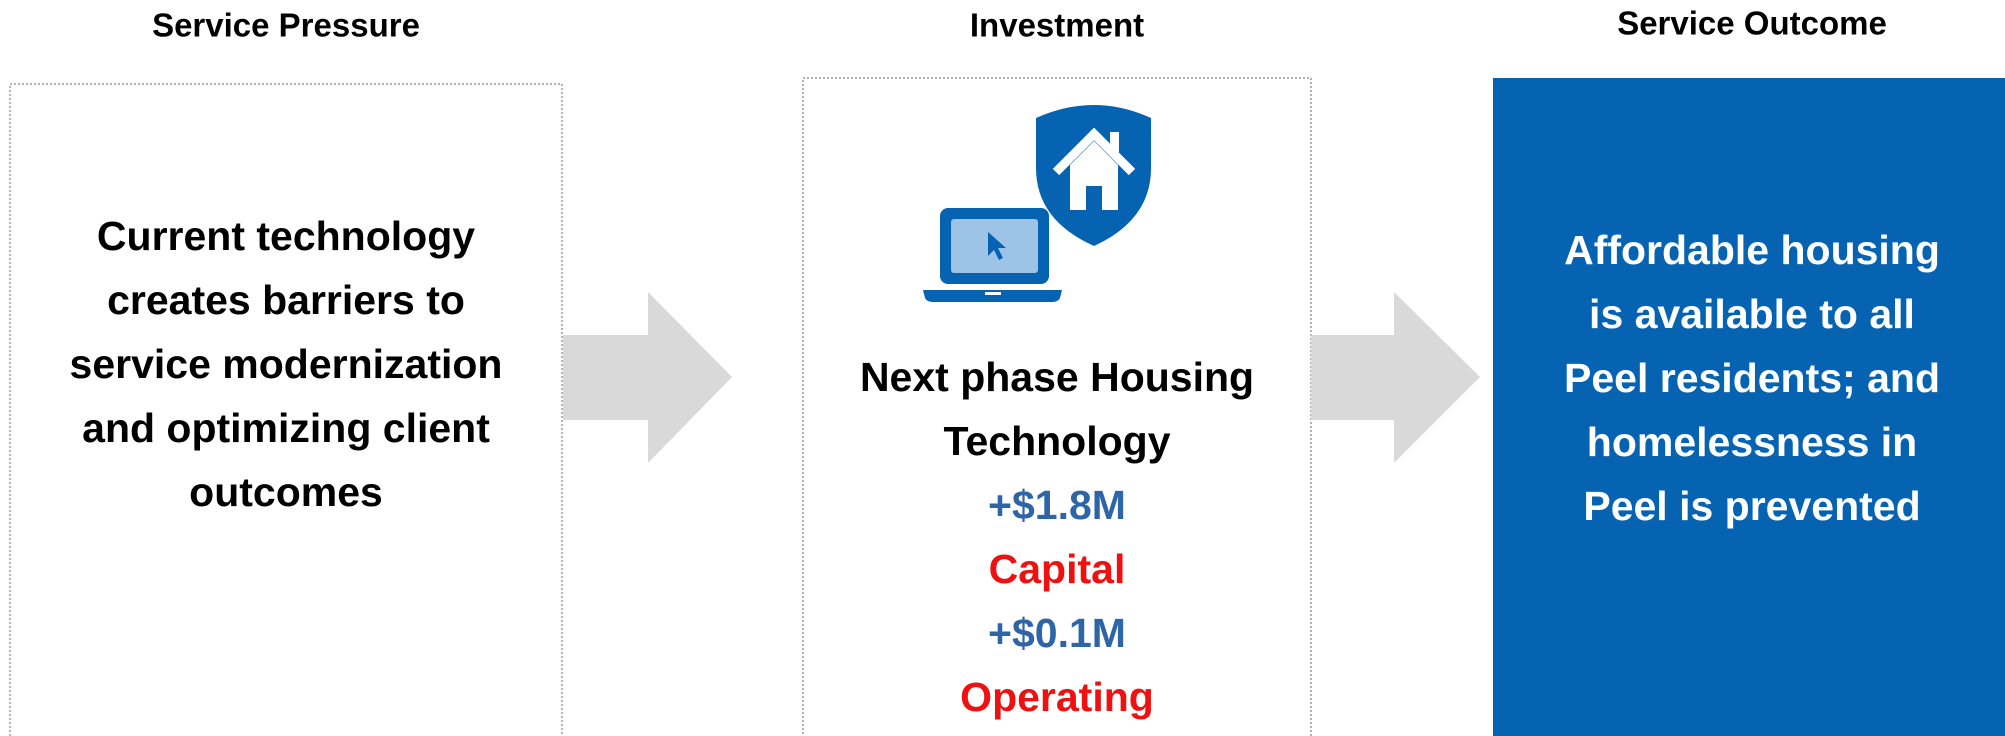 This screenshot has height=736, width=2005. What do you see at coordinates (1057, 25) in the screenshot?
I see `column-heading: Investment` at bounding box center [1057, 25].